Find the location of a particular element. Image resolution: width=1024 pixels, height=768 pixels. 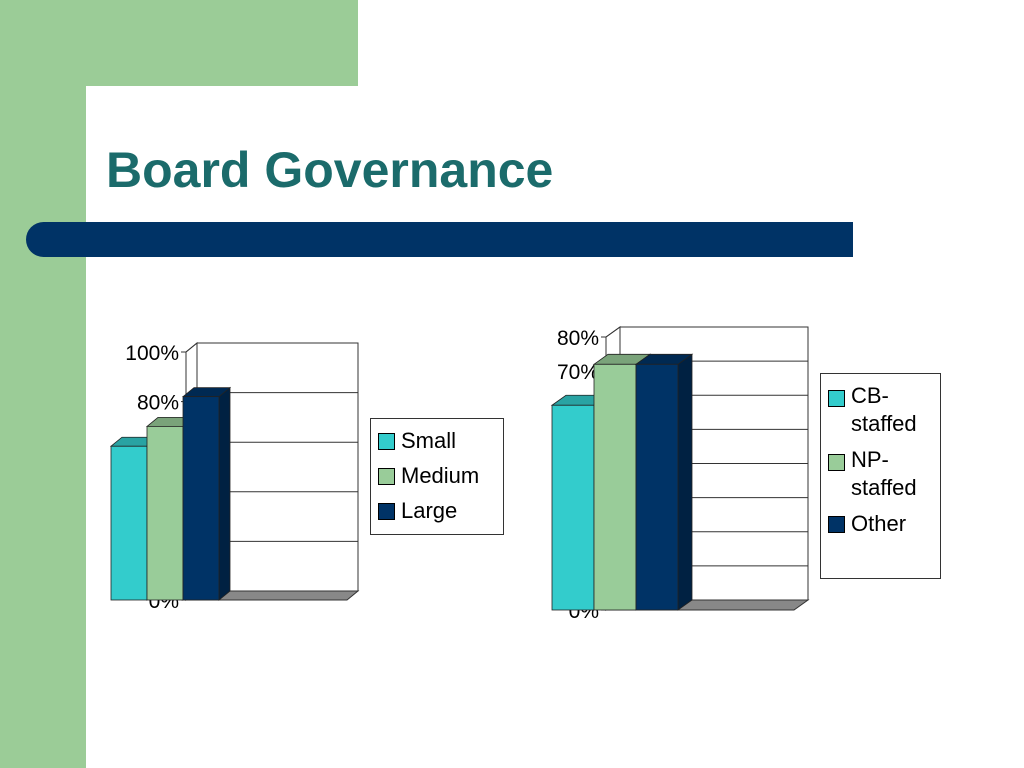

legend-label-large: Large is located at coordinates (429, 510).